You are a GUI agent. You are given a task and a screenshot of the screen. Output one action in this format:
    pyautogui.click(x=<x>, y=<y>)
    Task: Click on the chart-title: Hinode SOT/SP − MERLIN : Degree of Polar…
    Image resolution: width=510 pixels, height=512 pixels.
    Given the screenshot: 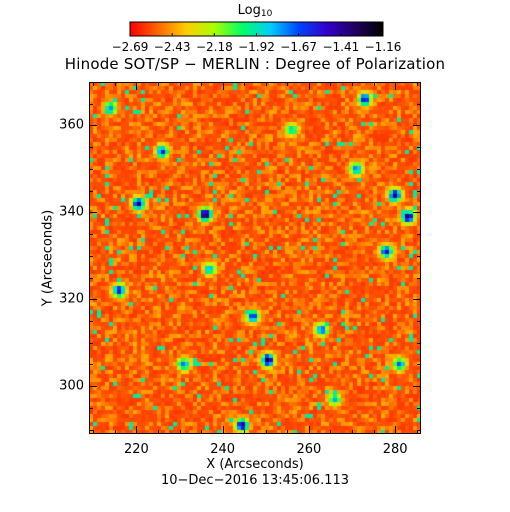 What is the action you would take?
    pyautogui.click(x=255, y=64)
    